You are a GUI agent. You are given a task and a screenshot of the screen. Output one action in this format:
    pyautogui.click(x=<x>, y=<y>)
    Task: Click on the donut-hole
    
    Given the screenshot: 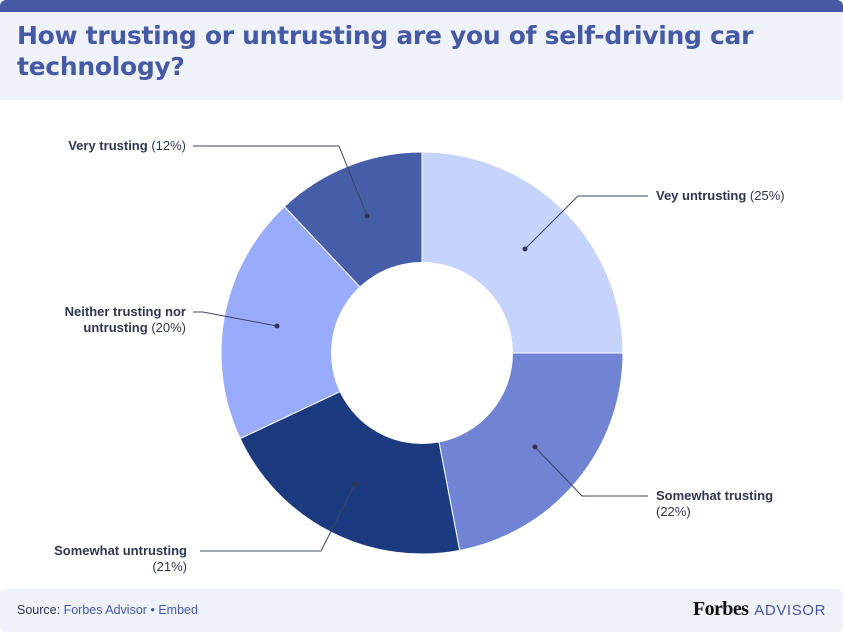 What is the action you would take?
    pyautogui.click(x=422, y=353)
    